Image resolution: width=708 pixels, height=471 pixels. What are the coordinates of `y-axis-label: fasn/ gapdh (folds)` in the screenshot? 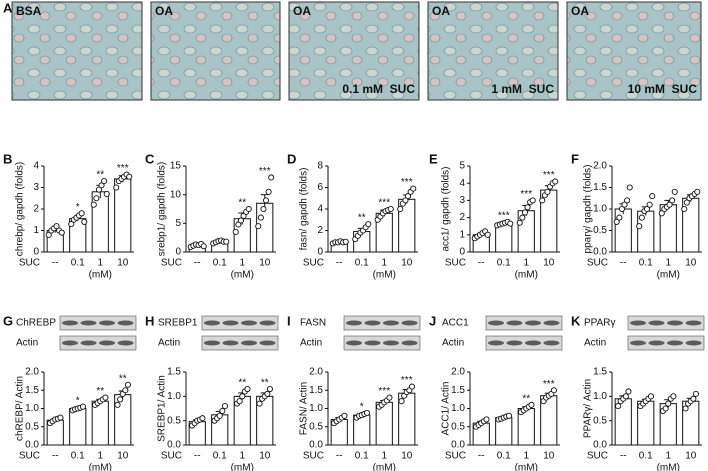 It's located at (304, 209).